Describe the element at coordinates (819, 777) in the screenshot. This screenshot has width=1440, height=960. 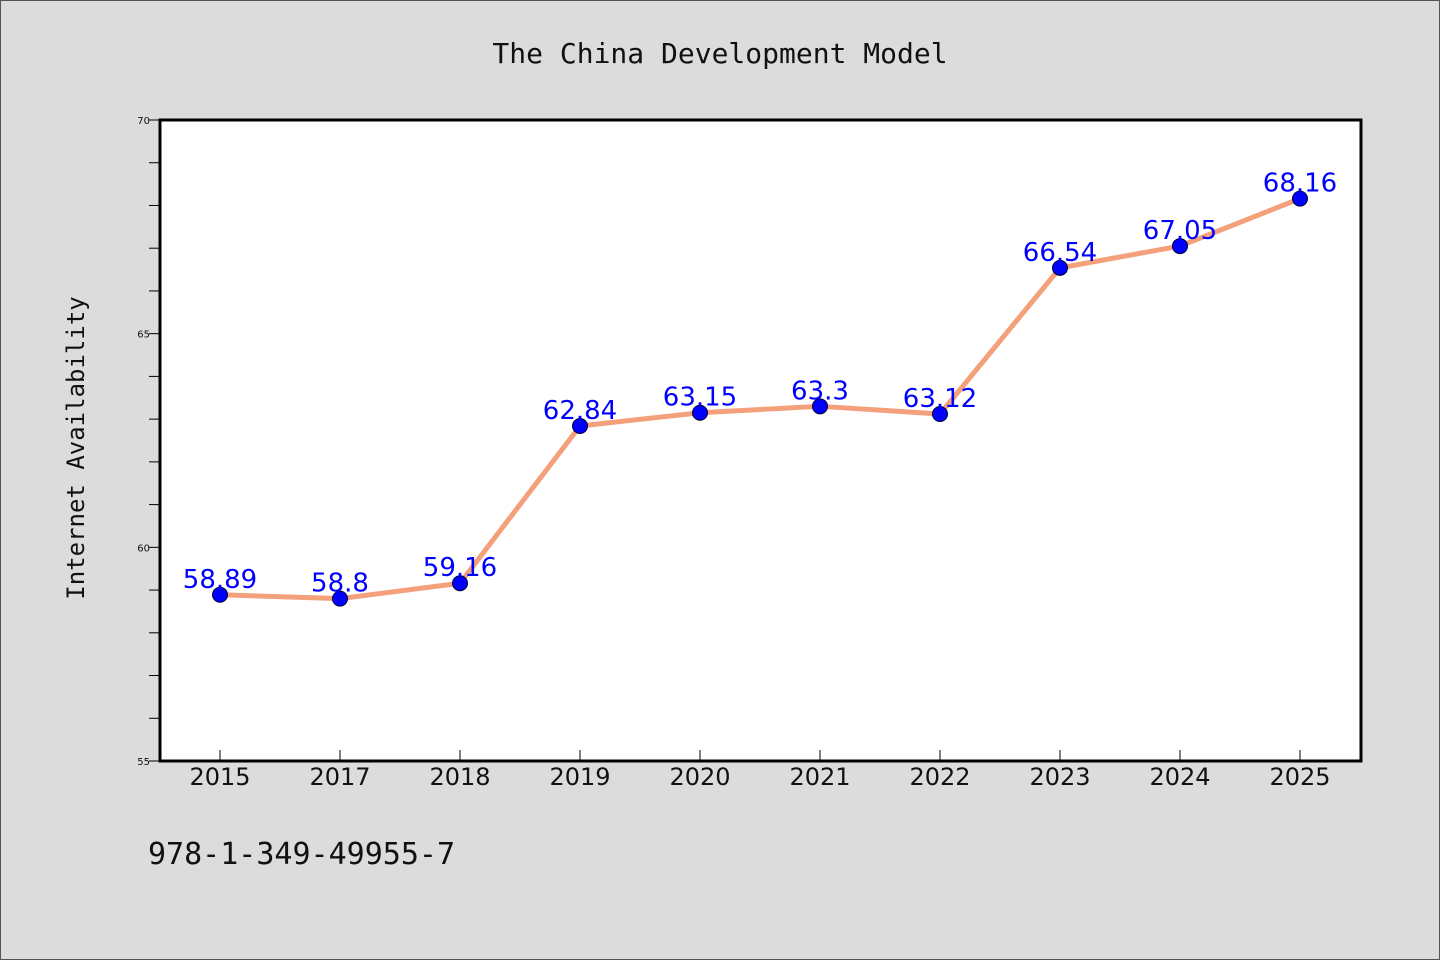
I see `x-tick-label: 2021` at that location.